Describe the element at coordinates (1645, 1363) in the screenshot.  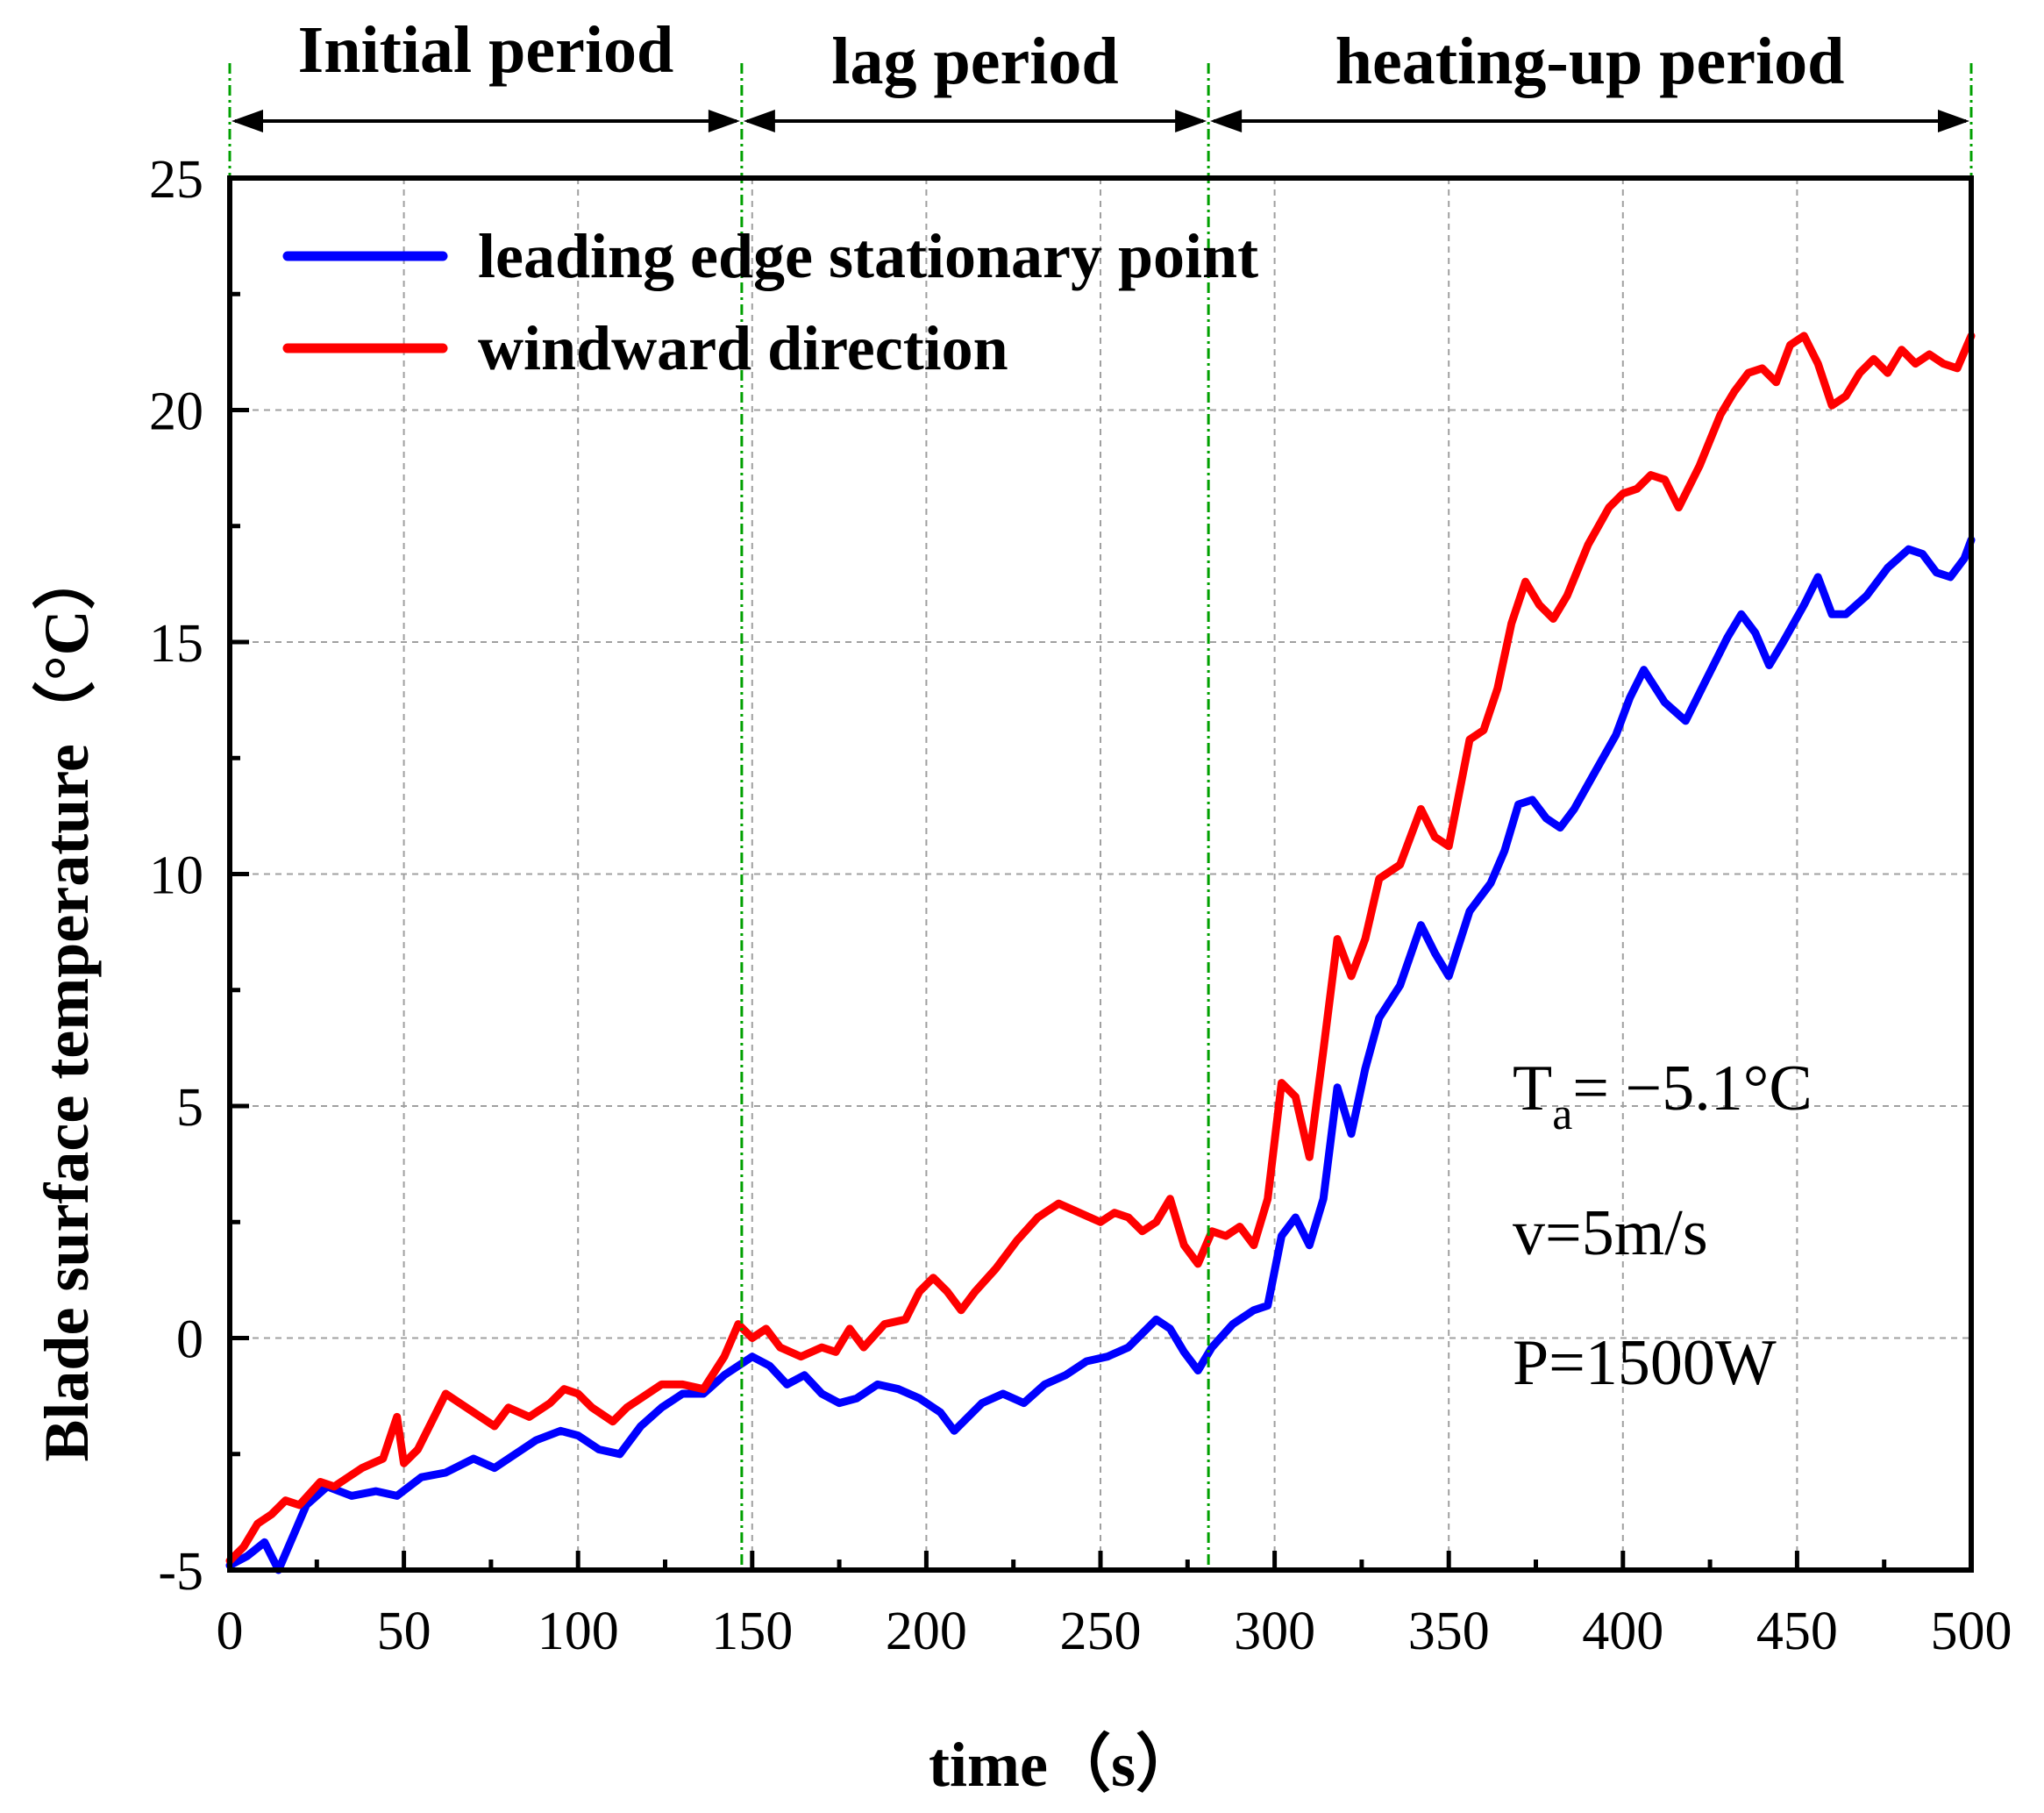
I see `heating-power-label: P=1500W` at that location.